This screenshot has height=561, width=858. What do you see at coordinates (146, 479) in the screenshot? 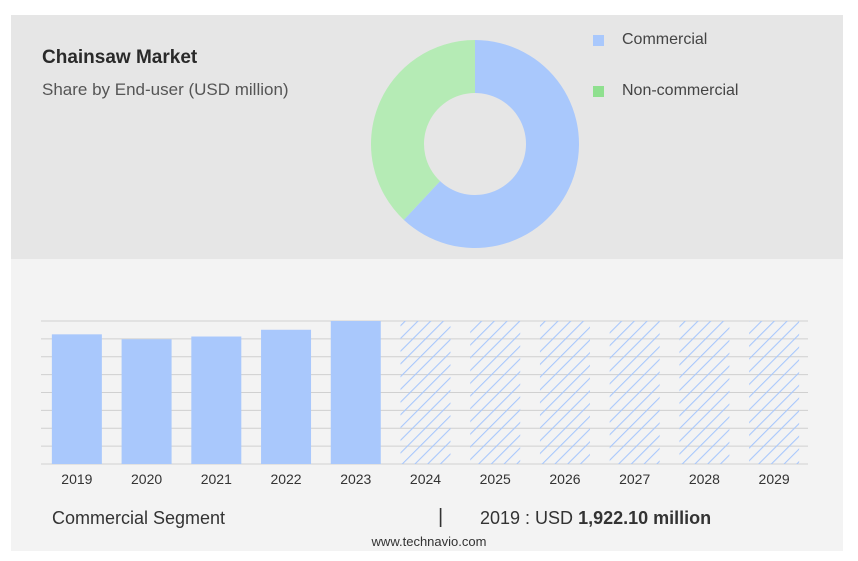
I see `x-tick-label: 2020` at bounding box center [146, 479].